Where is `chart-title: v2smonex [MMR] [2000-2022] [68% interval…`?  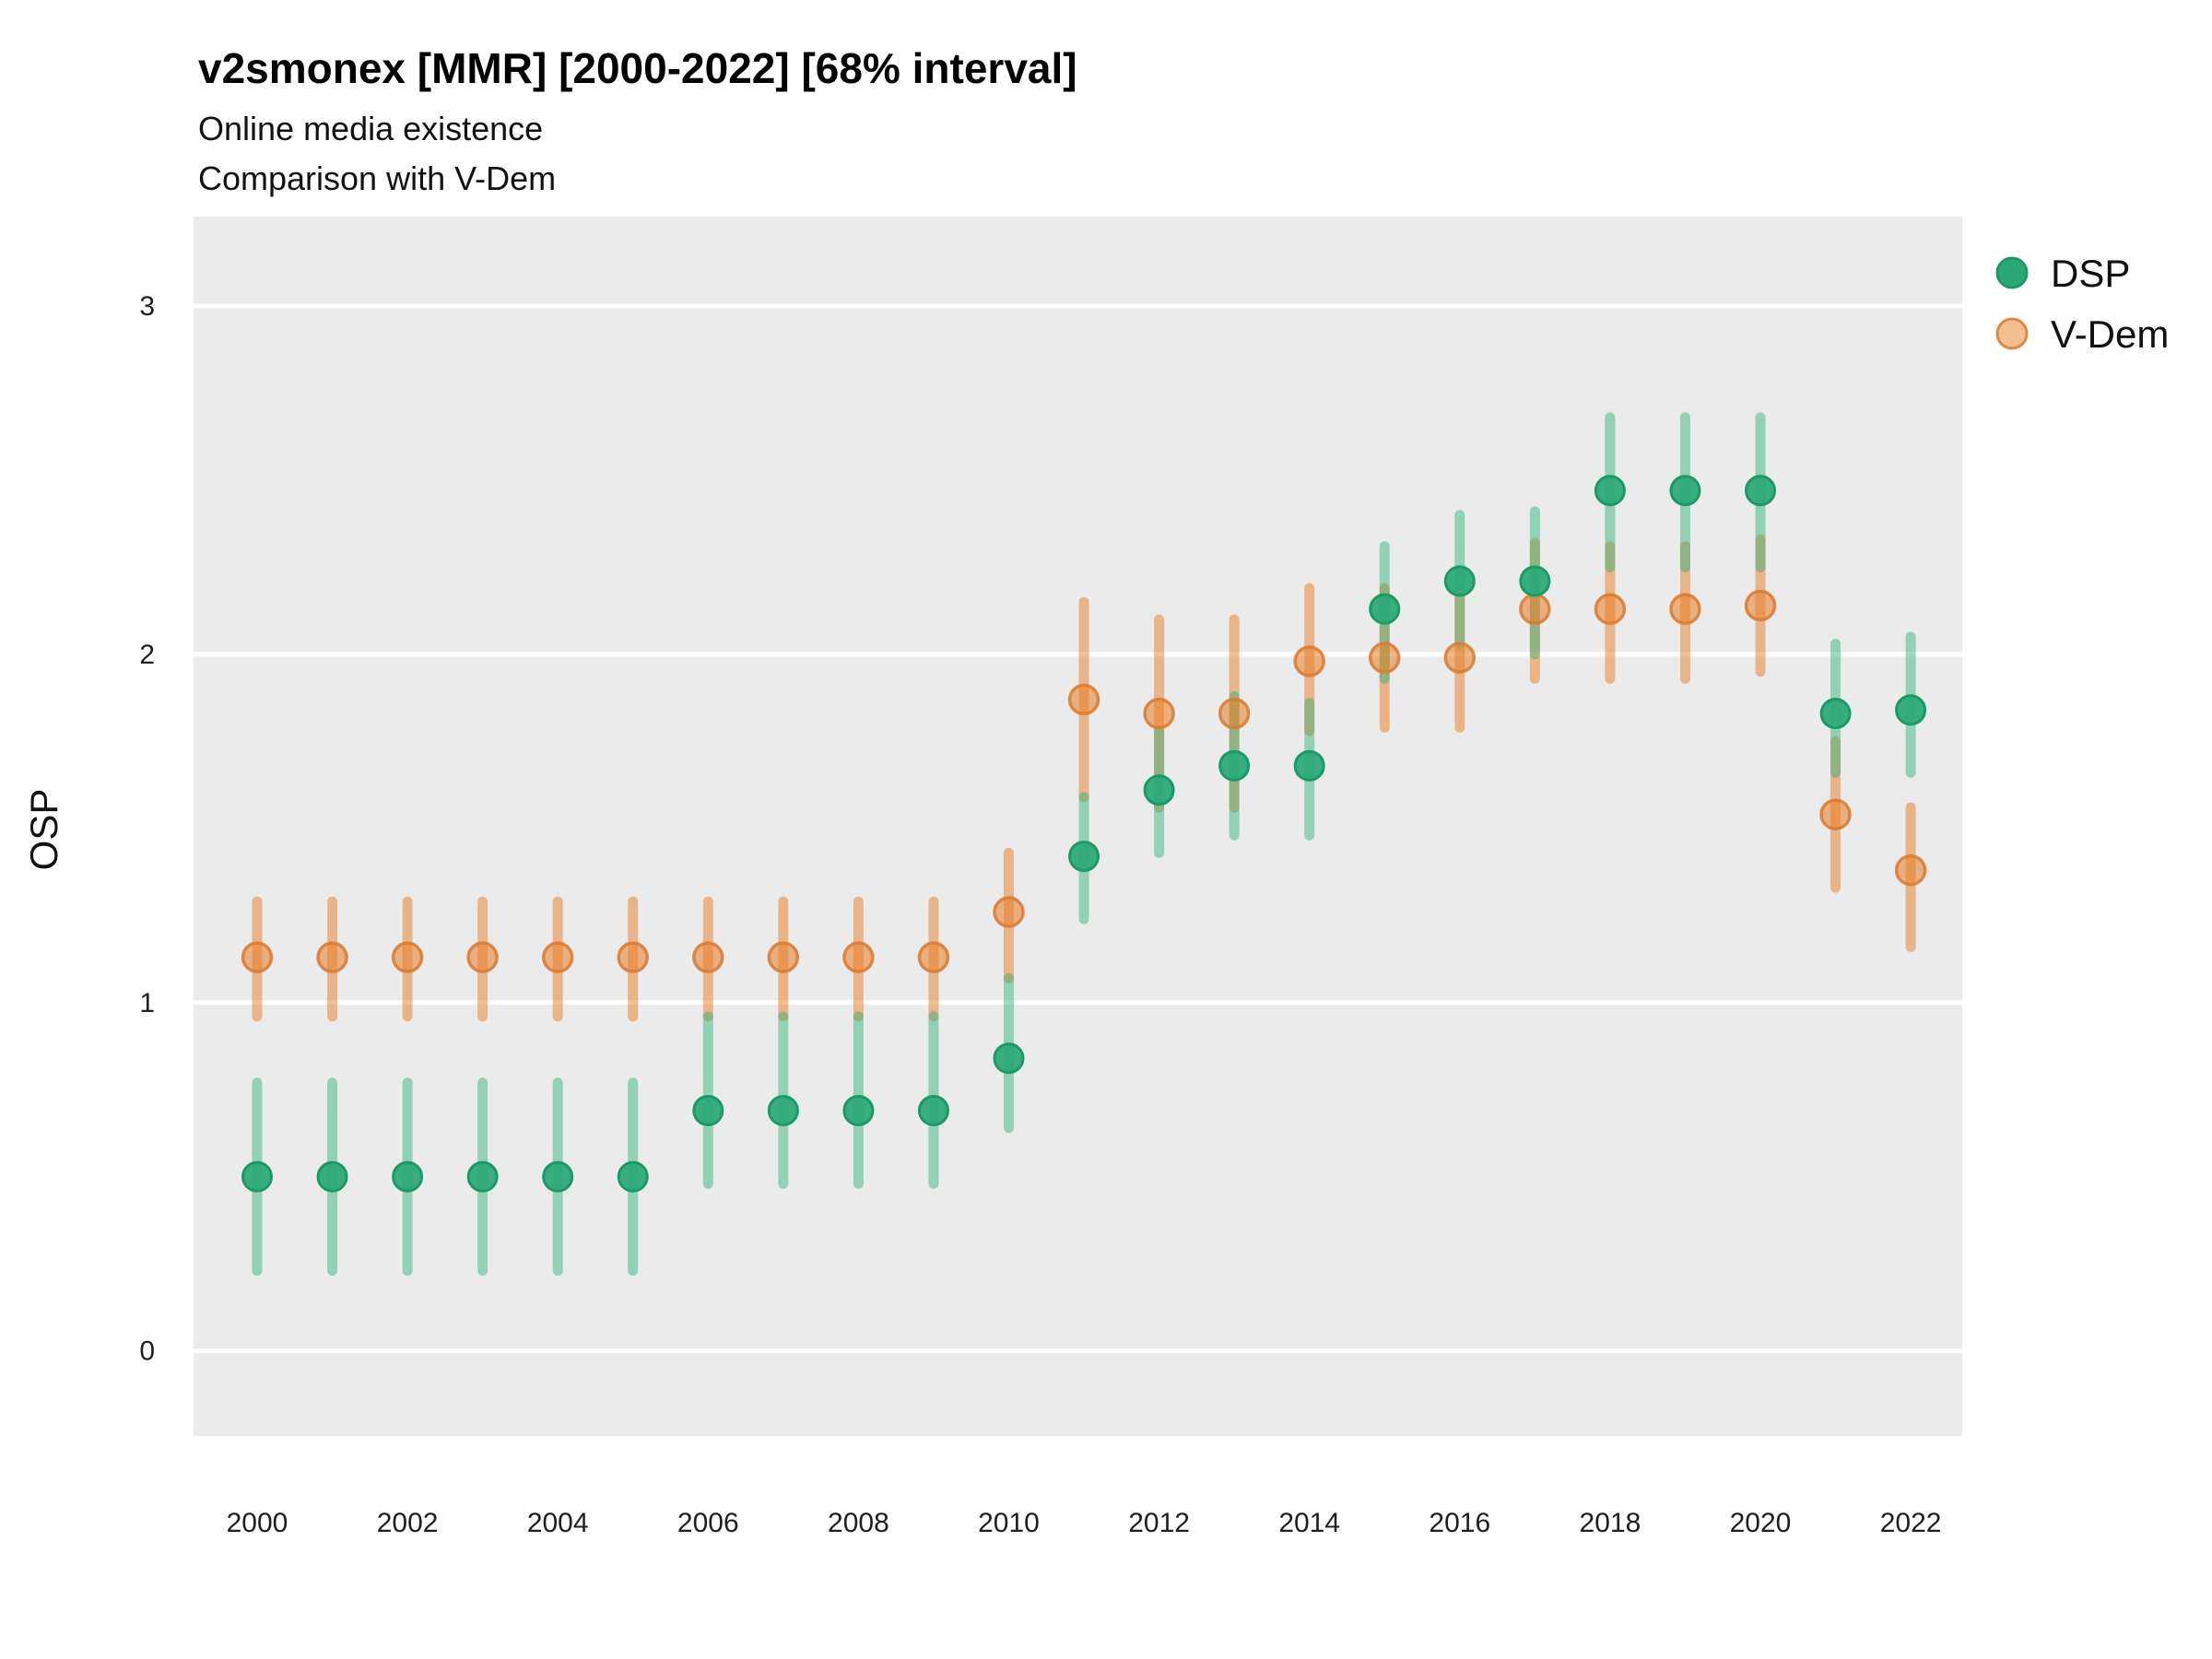 chart-title: v2smonex [MMR] [2000-2022] [68% interval… is located at coordinates (637, 68).